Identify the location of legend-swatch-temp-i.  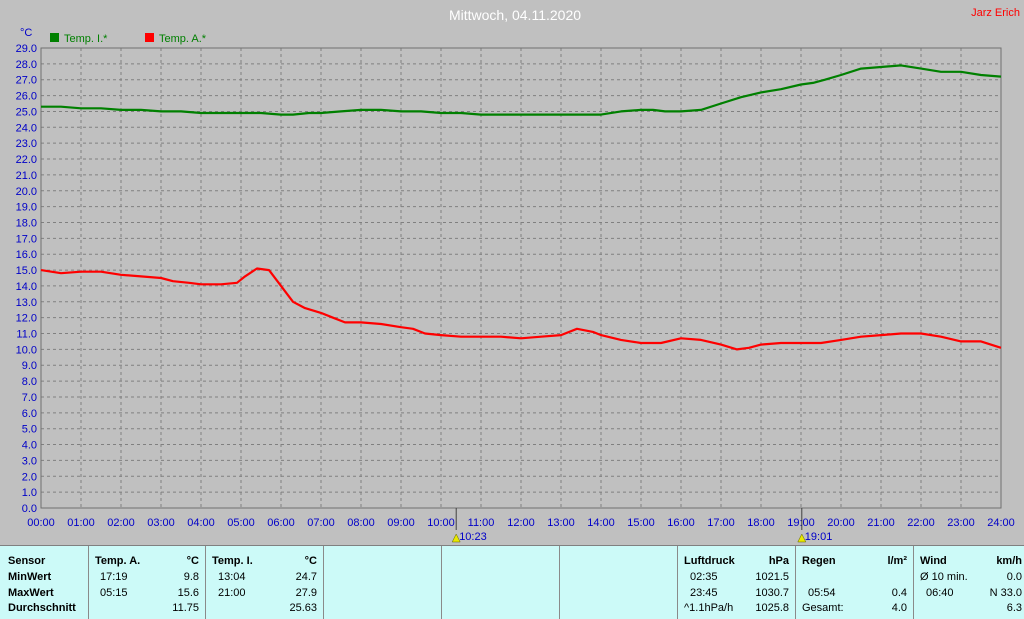
(54, 37).